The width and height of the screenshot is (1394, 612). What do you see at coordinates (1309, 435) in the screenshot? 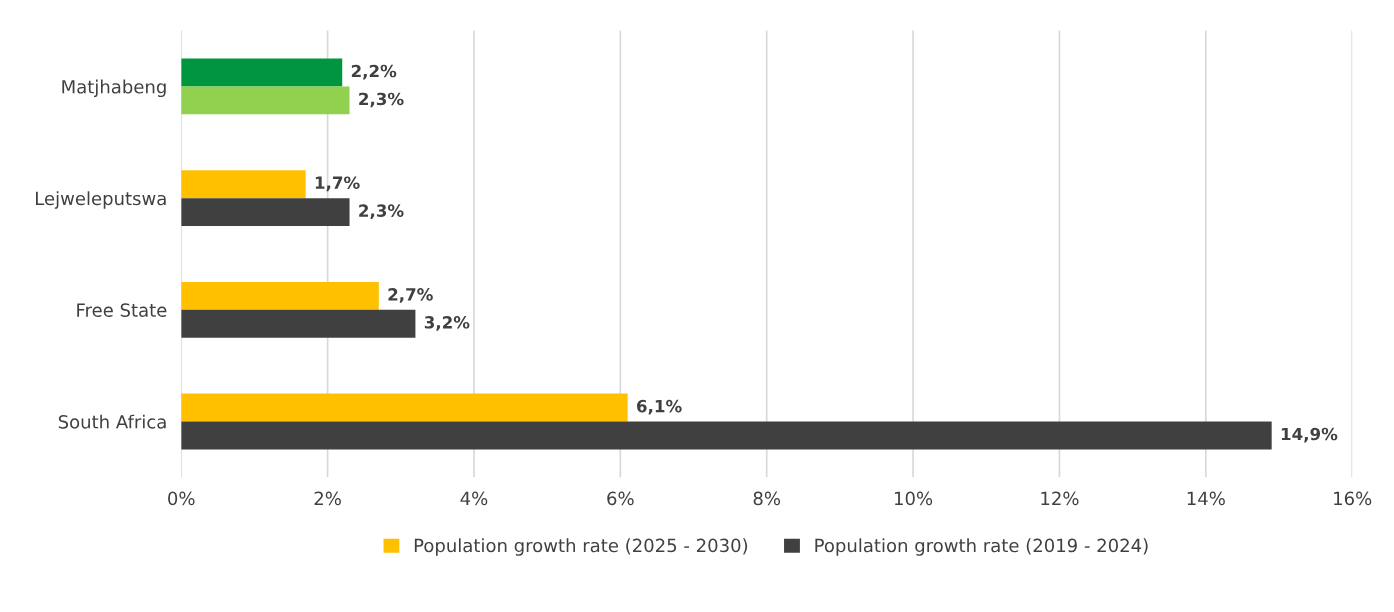
I see `data-label: 14,9%` at bounding box center [1309, 435].